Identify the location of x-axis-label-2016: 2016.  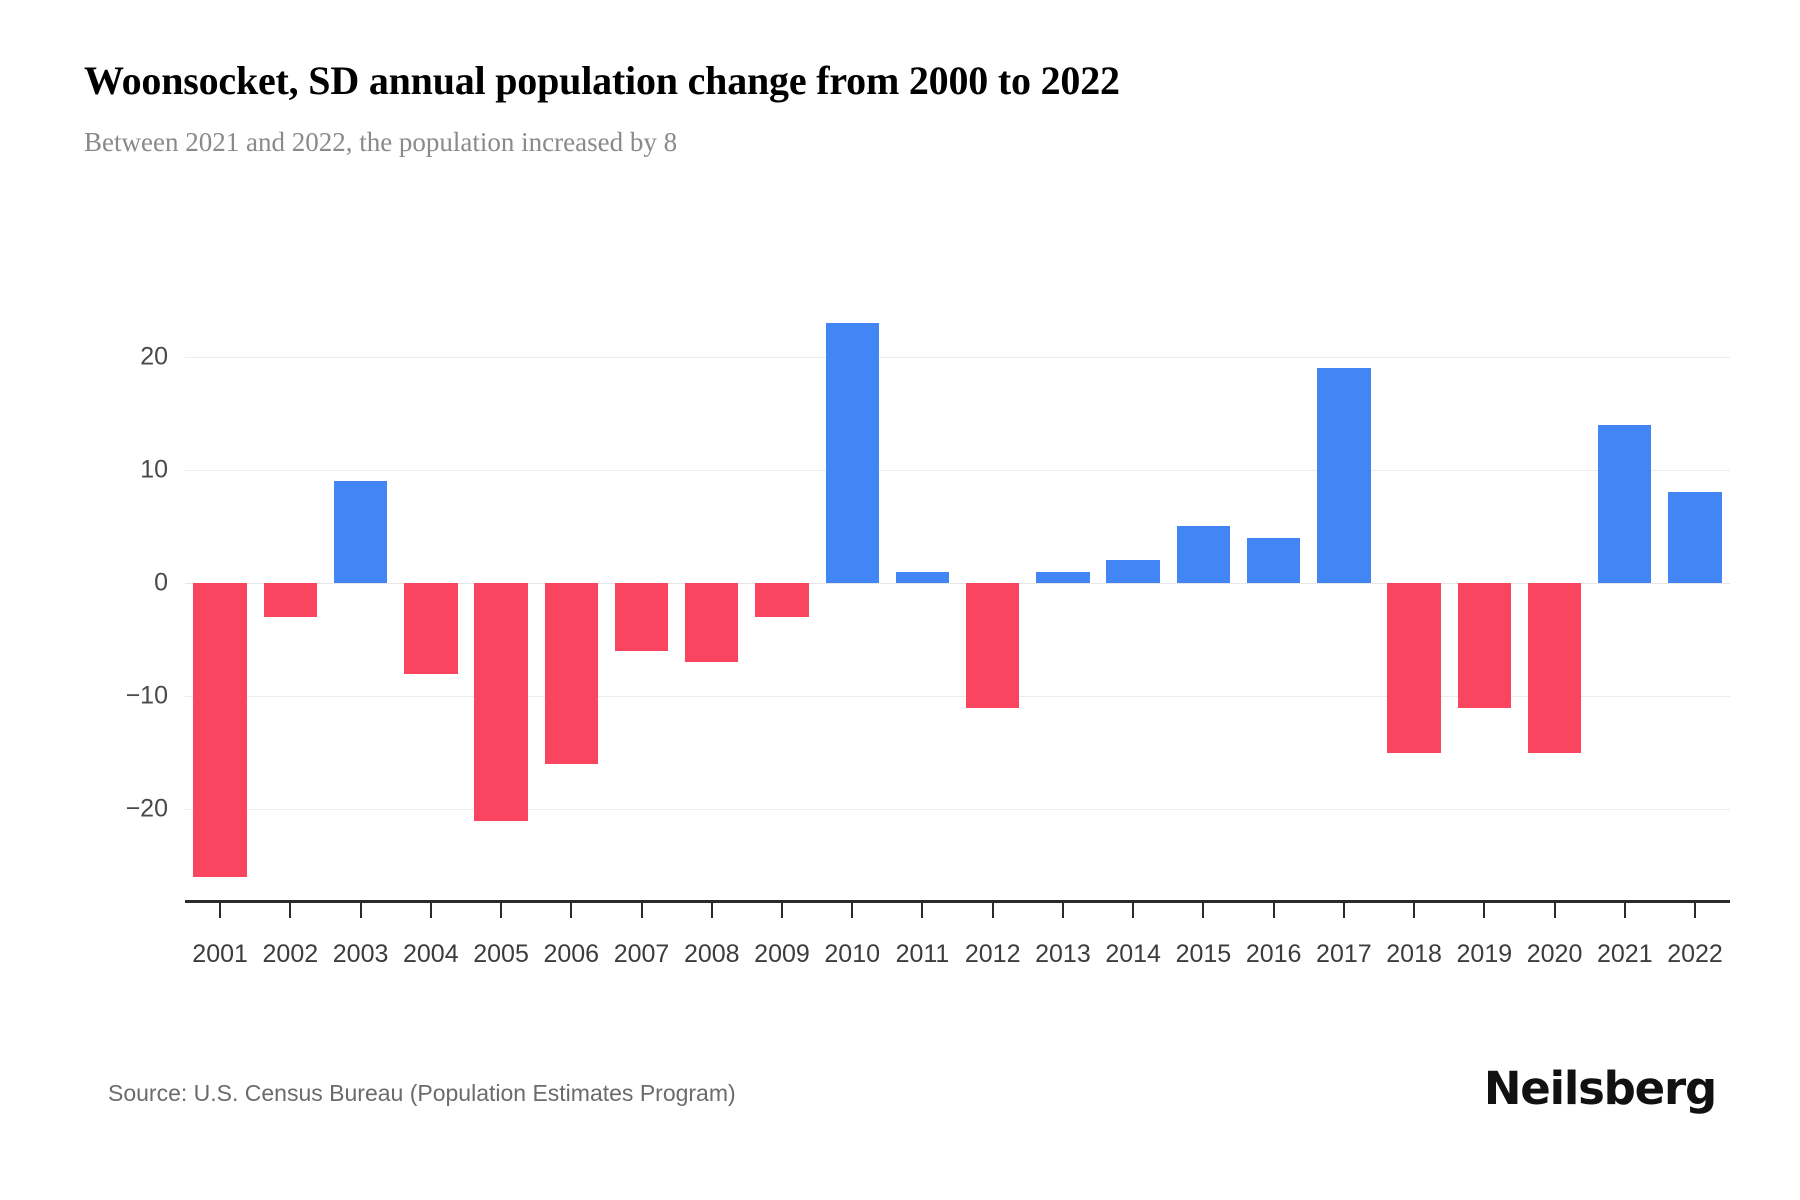
(1273, 954).